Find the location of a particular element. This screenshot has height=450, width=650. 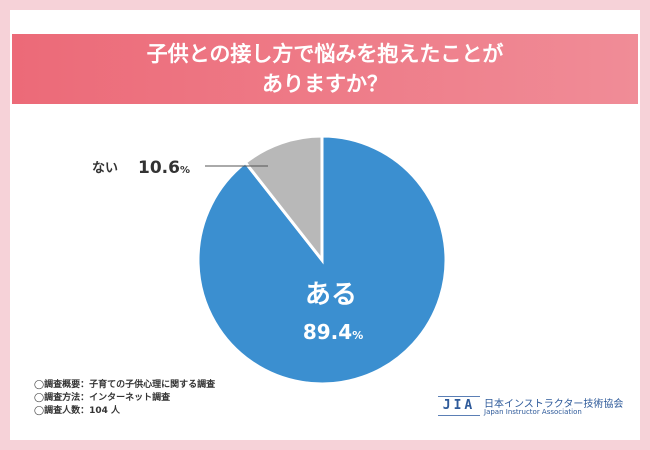

slice-label-no: ない is located at coordinates (105, 168).